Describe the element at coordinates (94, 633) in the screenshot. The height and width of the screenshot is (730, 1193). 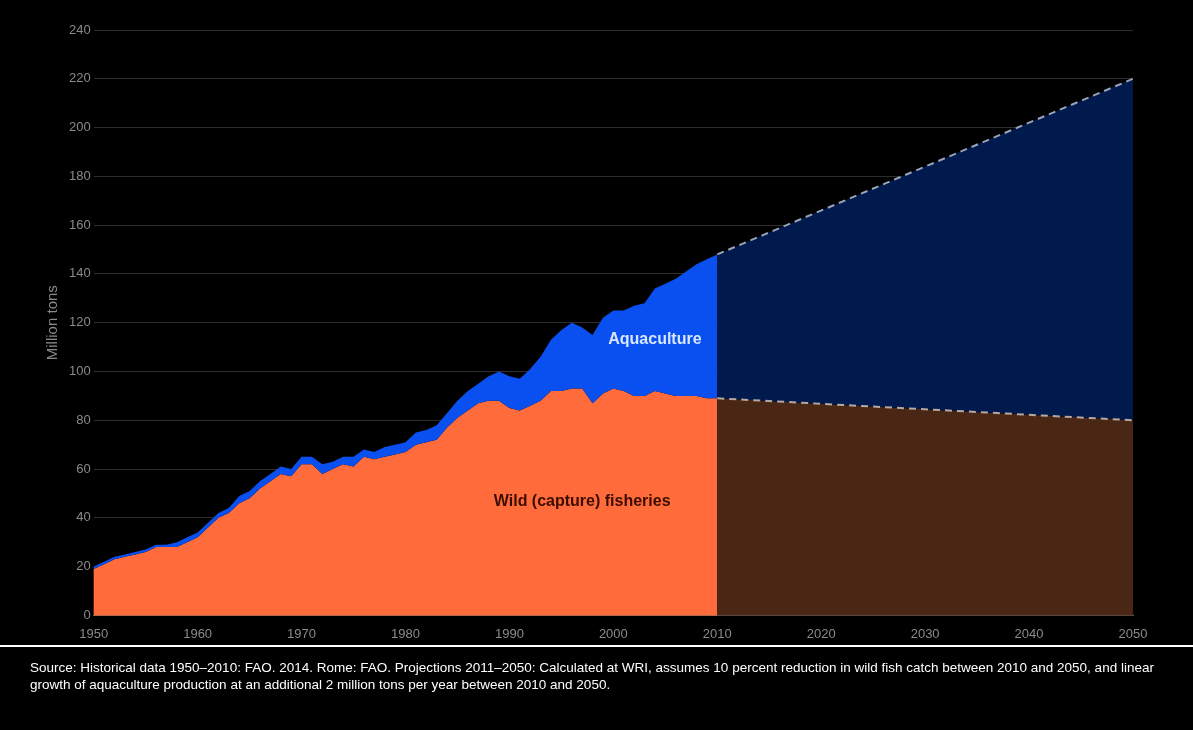
I see `x-tick-label: 1950` at that location.